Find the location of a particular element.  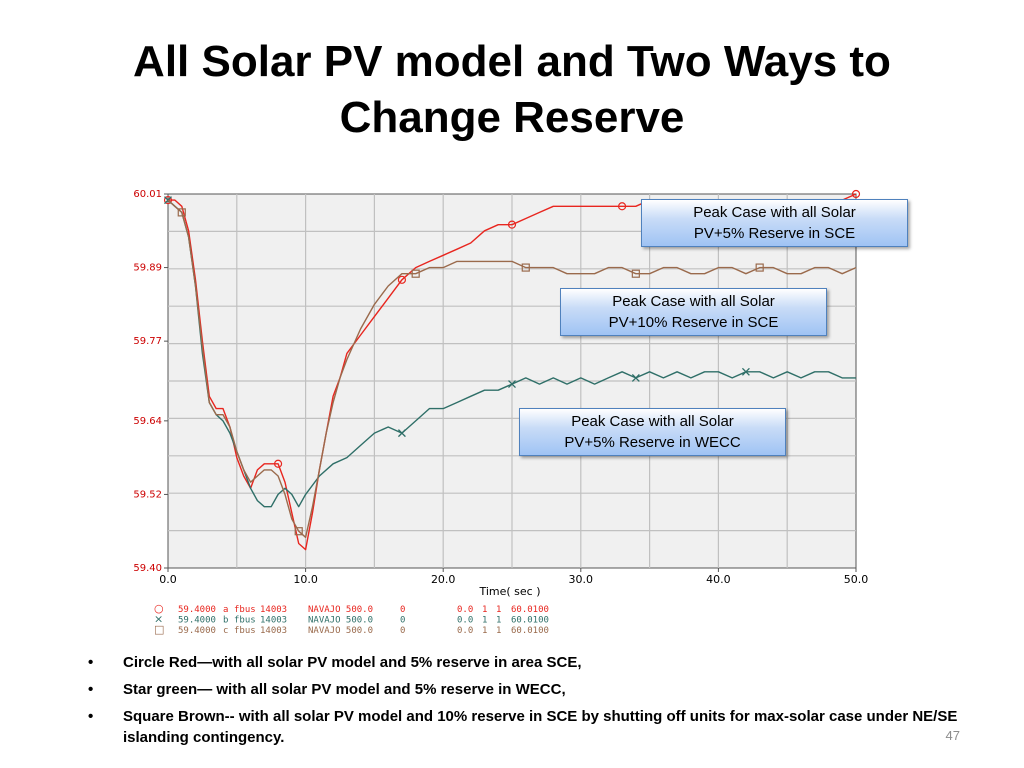

x-tick-label: 50.0 is located at coordinates (856, 579).